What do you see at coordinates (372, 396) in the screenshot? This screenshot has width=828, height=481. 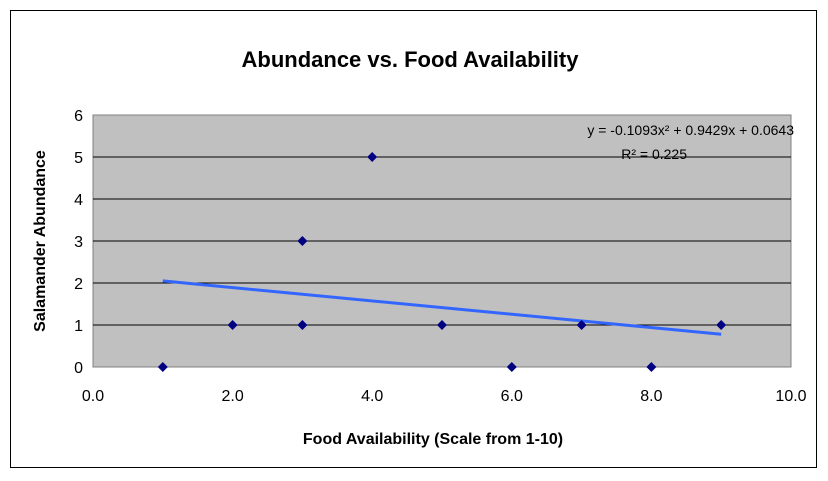 I see `x-tick-label: 4.0` at bounding box center [372, 396].